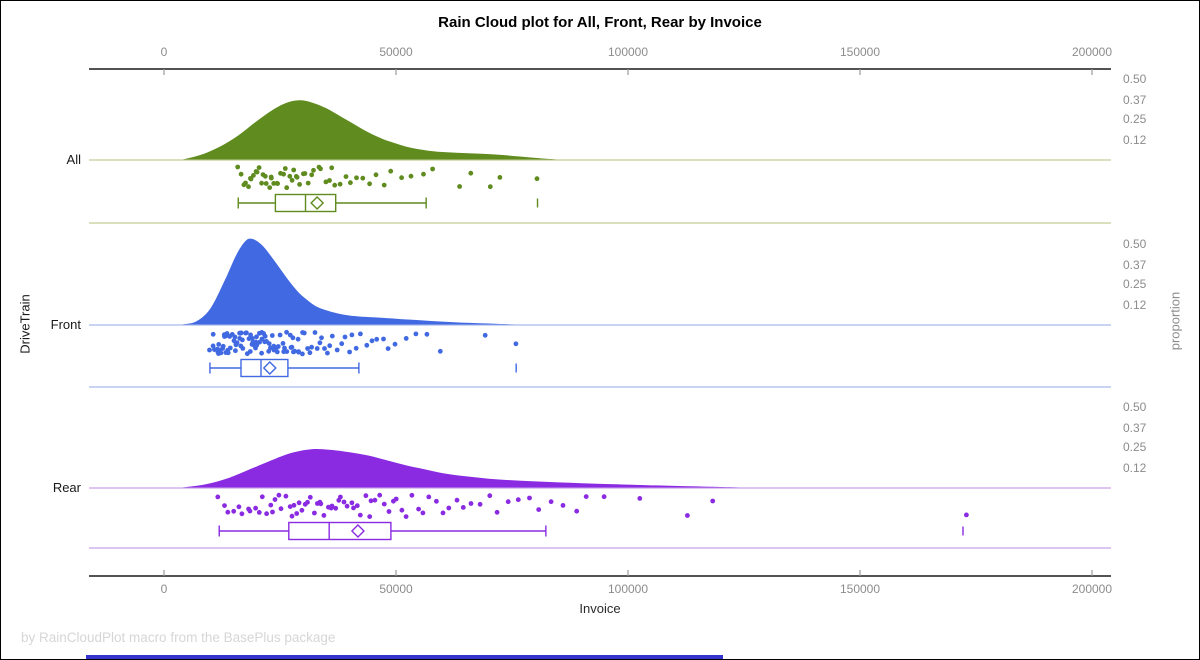 The height and width of the screenshot is (660, 1200). What do you see at coordinates (1175, 321) in the screenshot?
I see `y2-axis-title: proportion` at bounding box center [1175, 321].